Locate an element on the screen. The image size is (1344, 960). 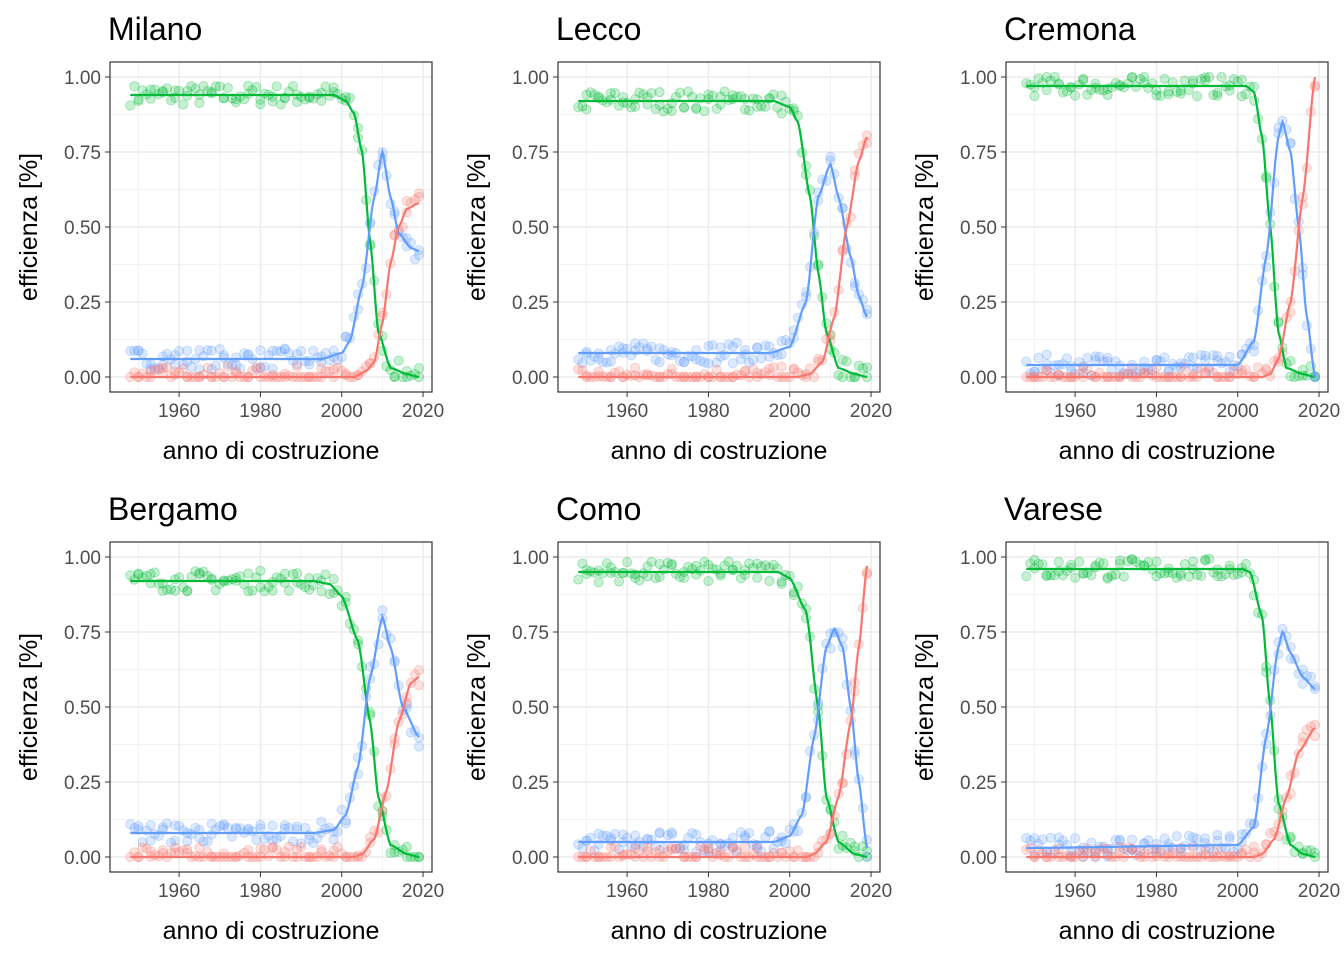
y-tick-label: 0.25 is located at coordinates (978, 783).